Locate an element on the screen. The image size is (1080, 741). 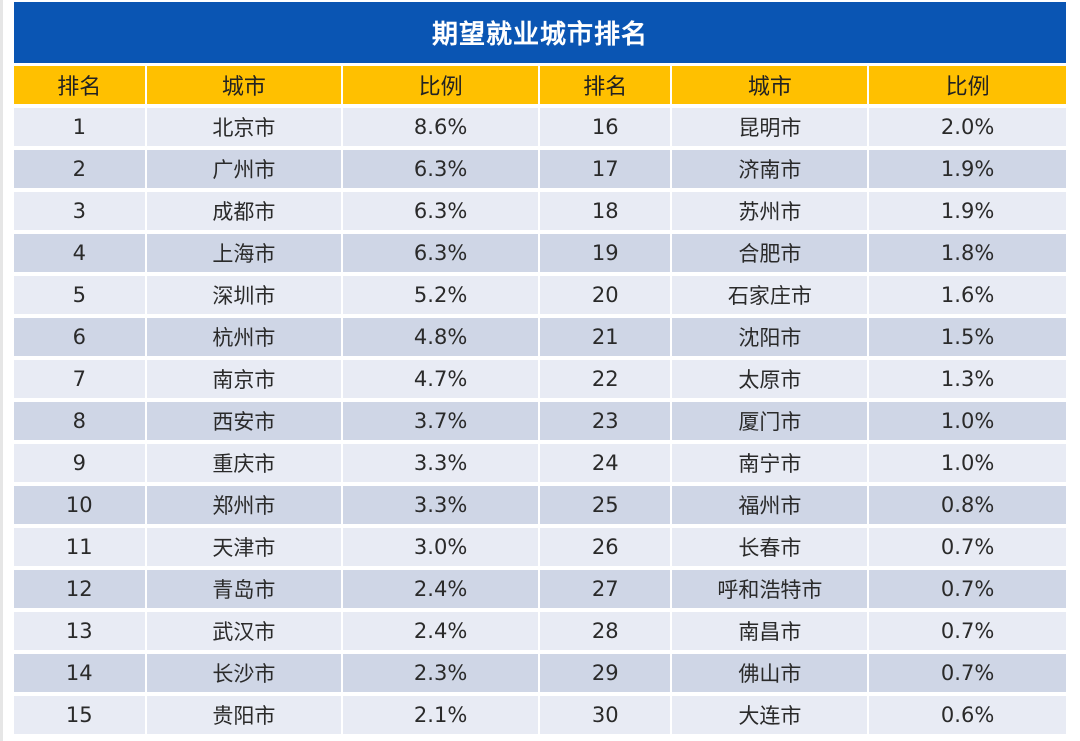
cell-ratio-right: 1.8% is located at coordinates (967, 255).